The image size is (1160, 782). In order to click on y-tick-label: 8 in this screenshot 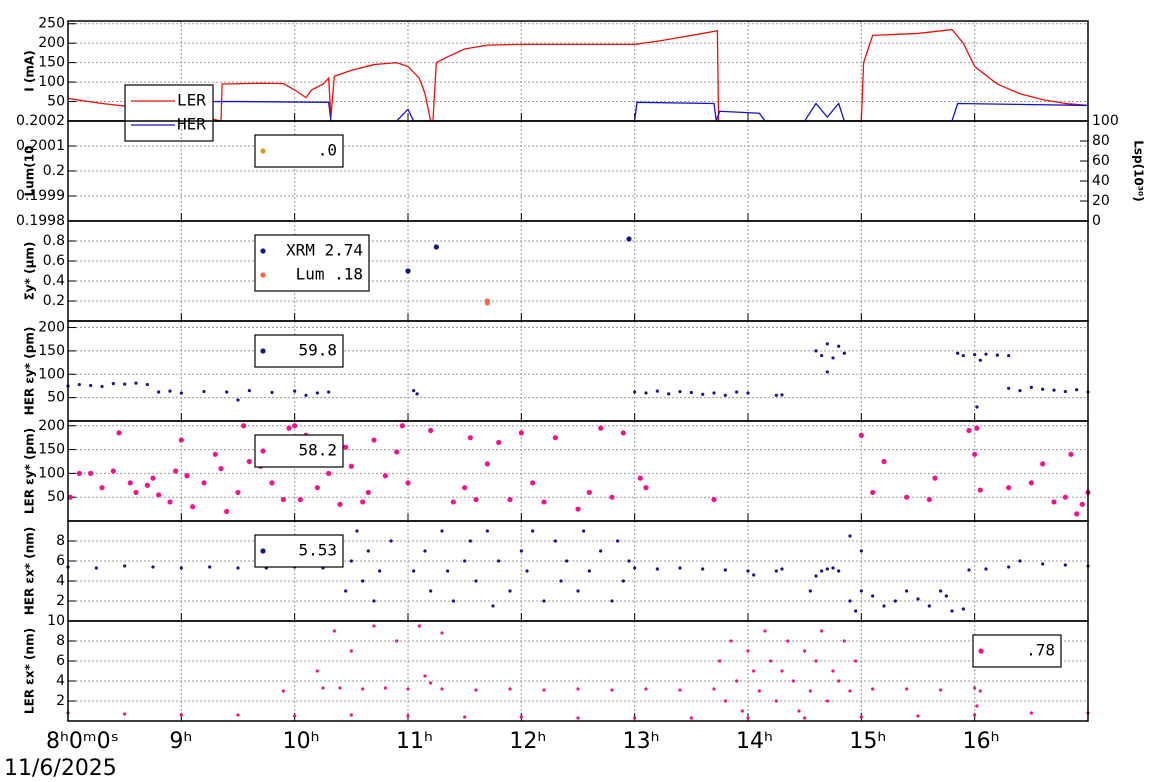, I will do `click(60, 541)`.